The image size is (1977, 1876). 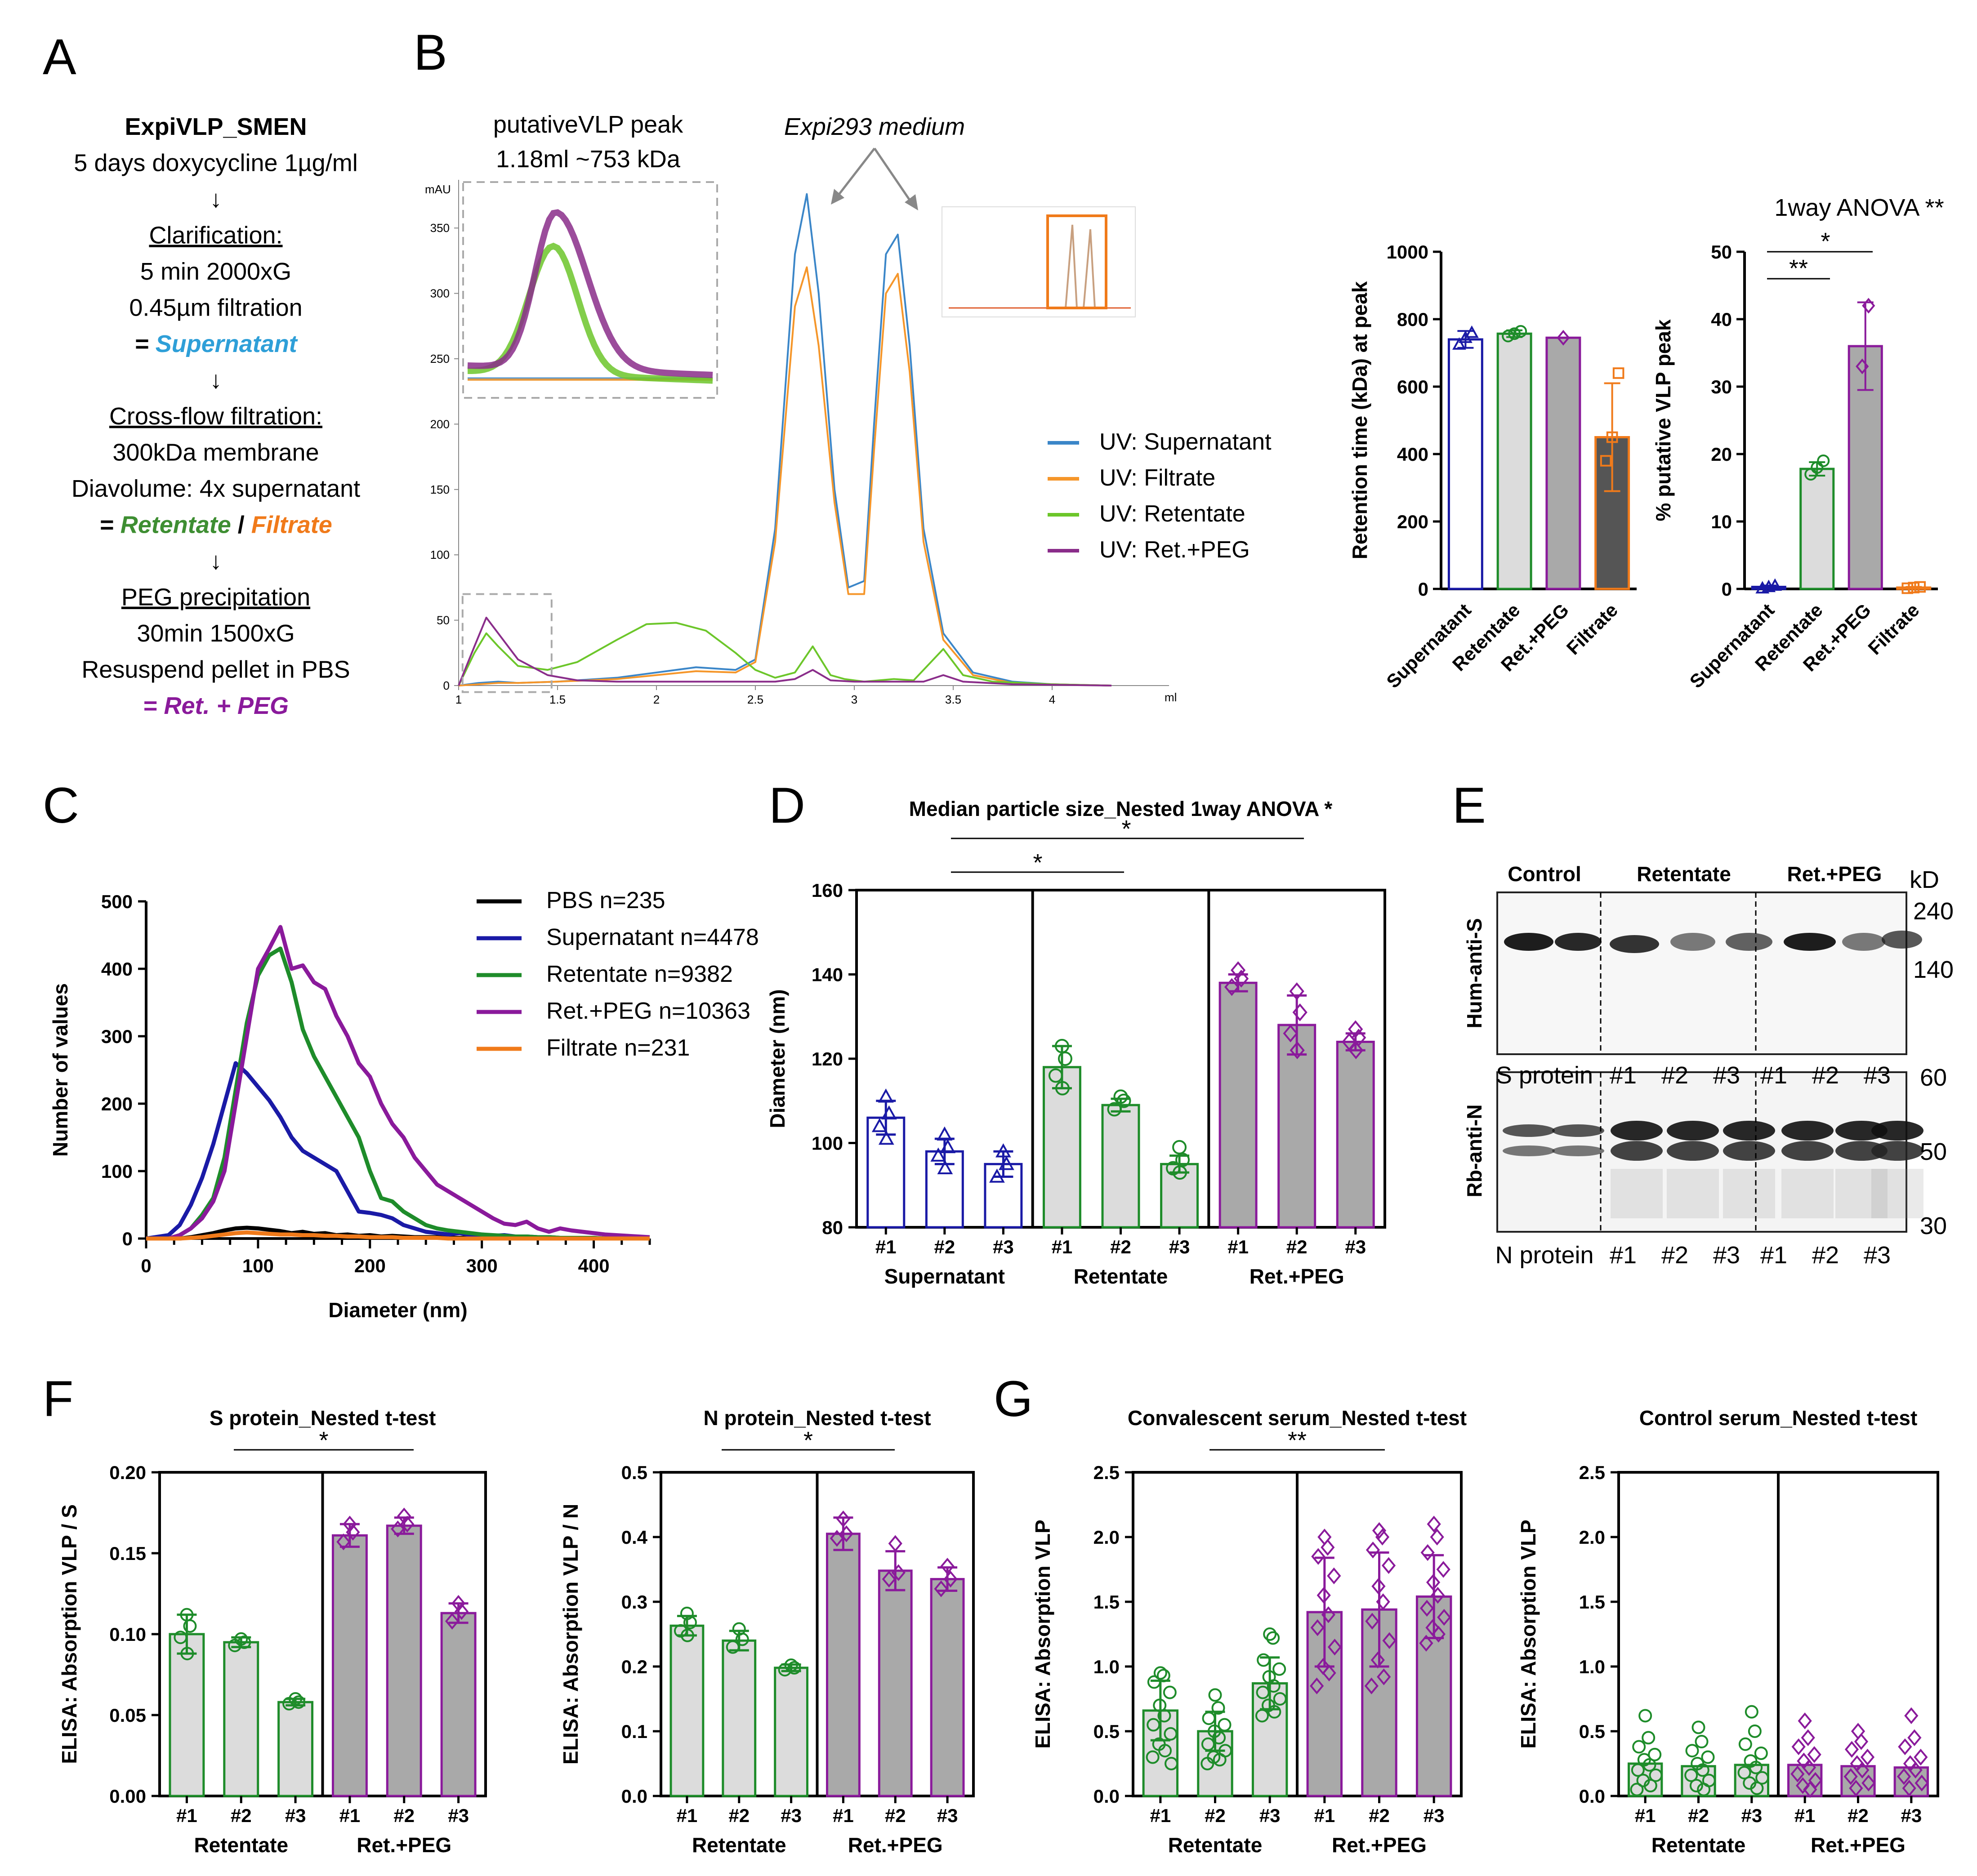 I want to click on panel-letter-b: B, so click(x=430, y=52).